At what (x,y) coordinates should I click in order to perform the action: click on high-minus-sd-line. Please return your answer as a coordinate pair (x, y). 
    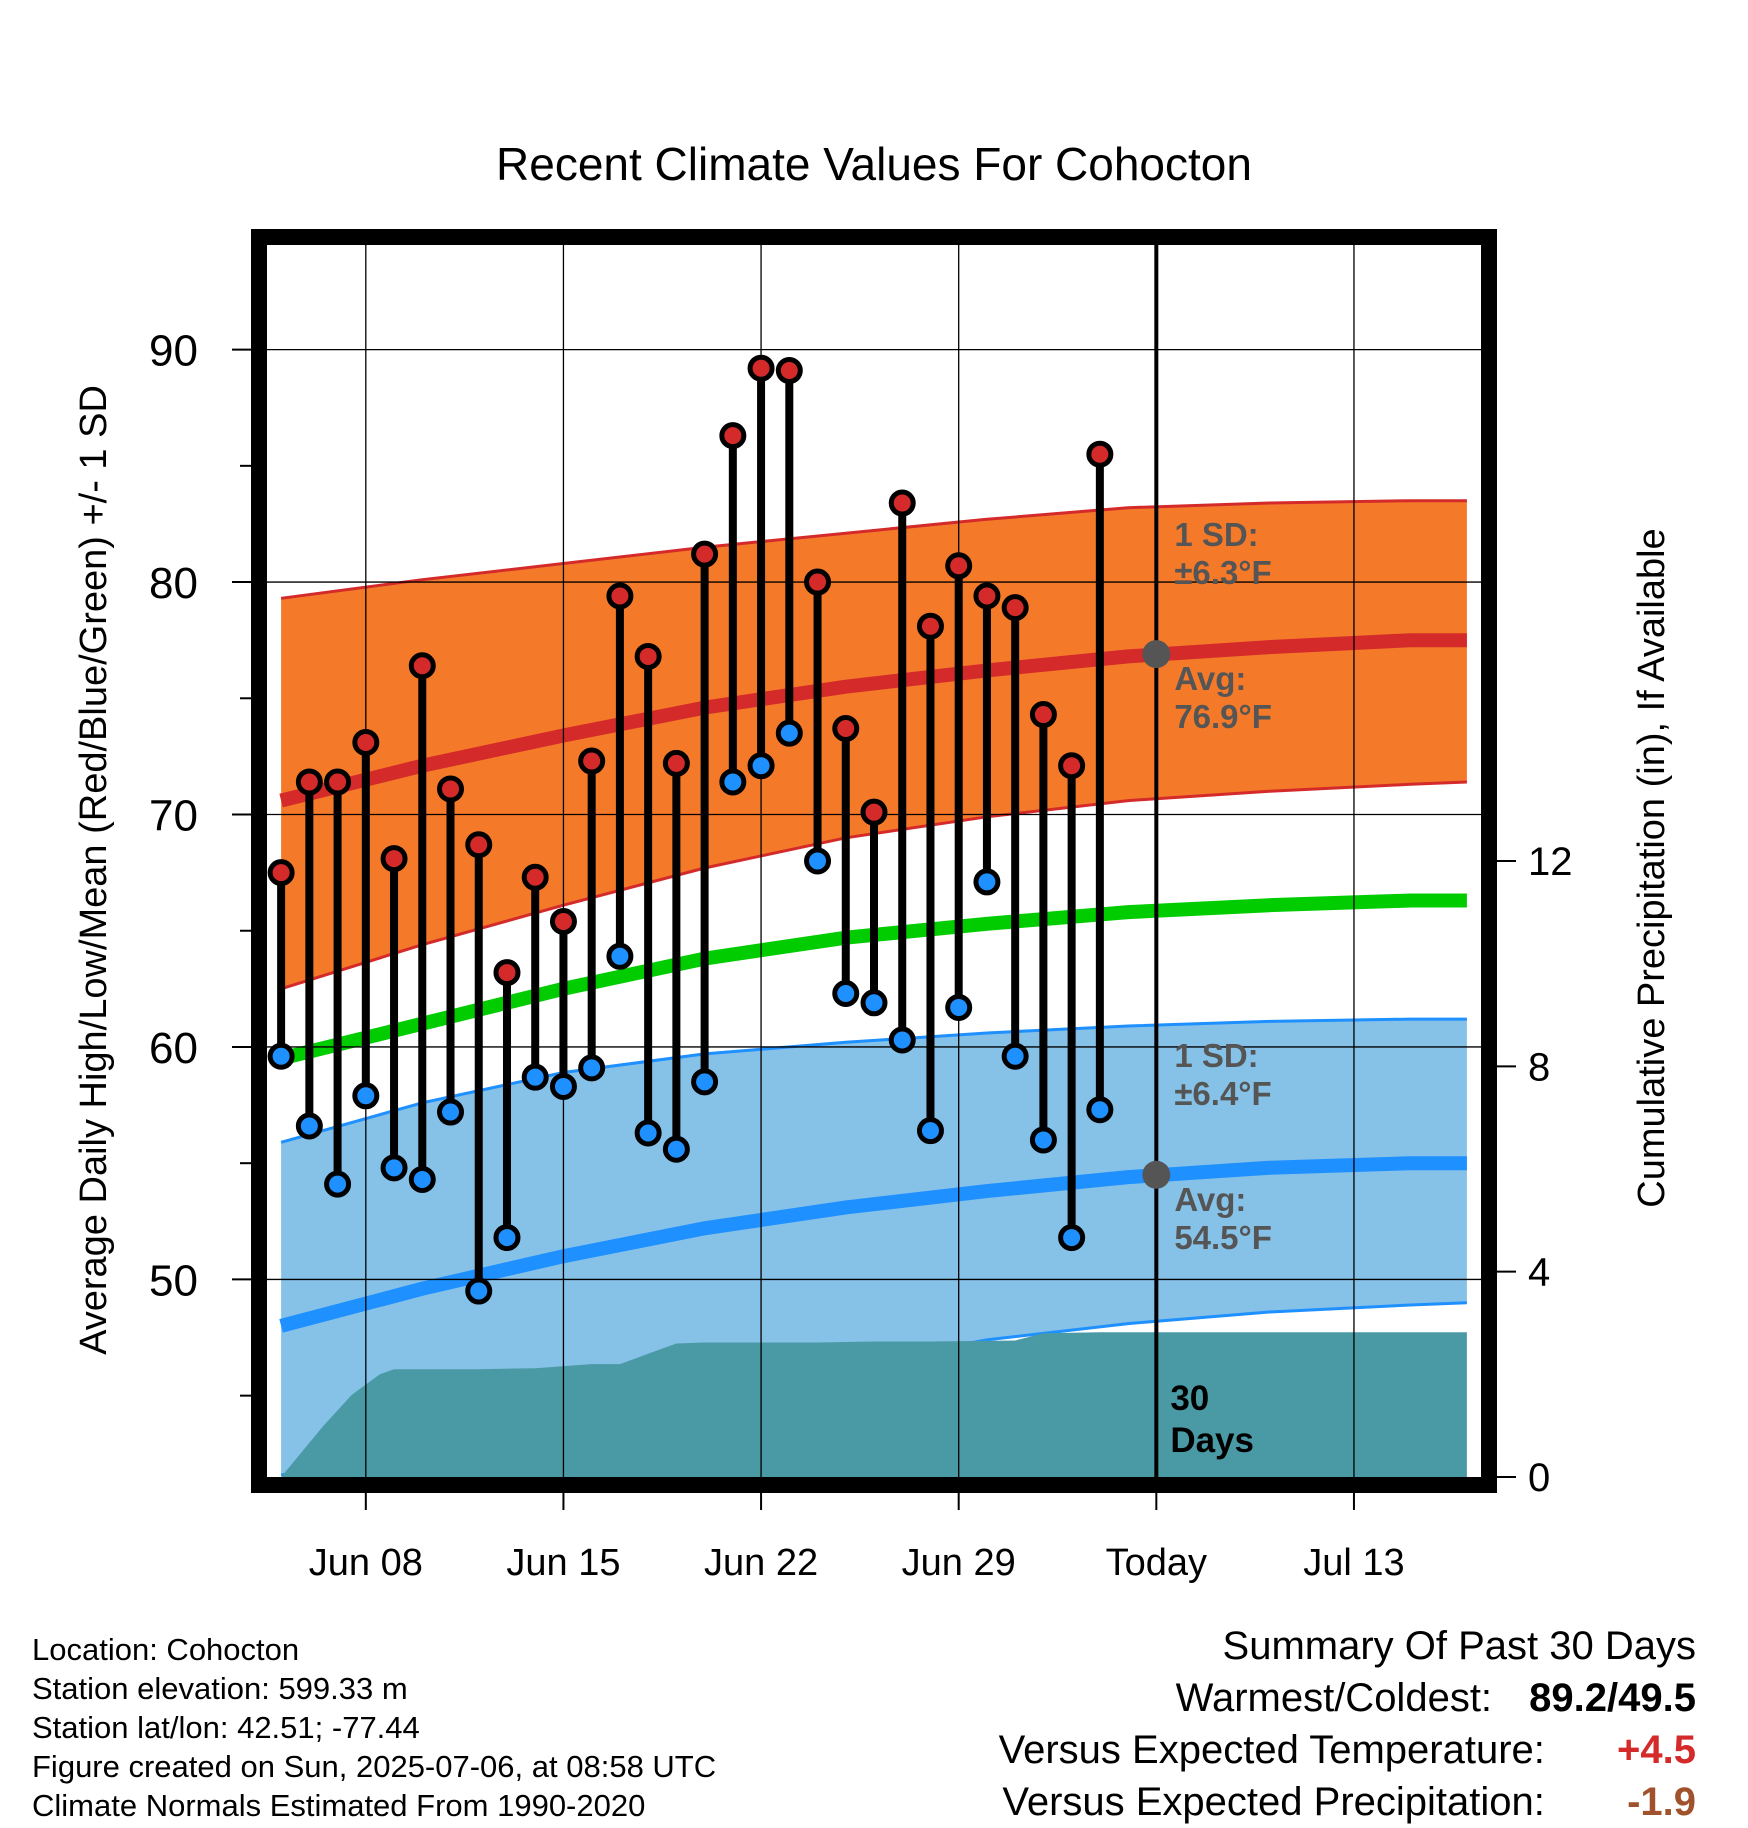
    Looking at the image, I should click on (873, 885).